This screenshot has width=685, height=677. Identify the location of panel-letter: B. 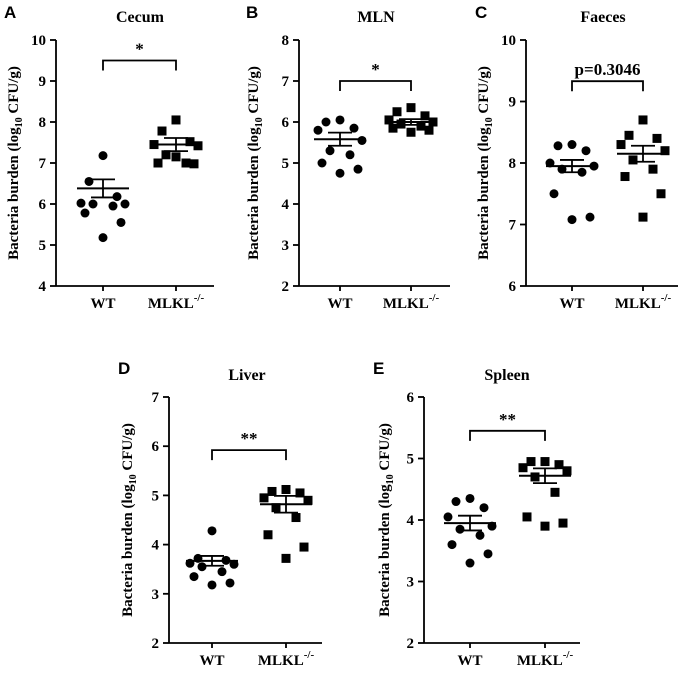
(252, 12).